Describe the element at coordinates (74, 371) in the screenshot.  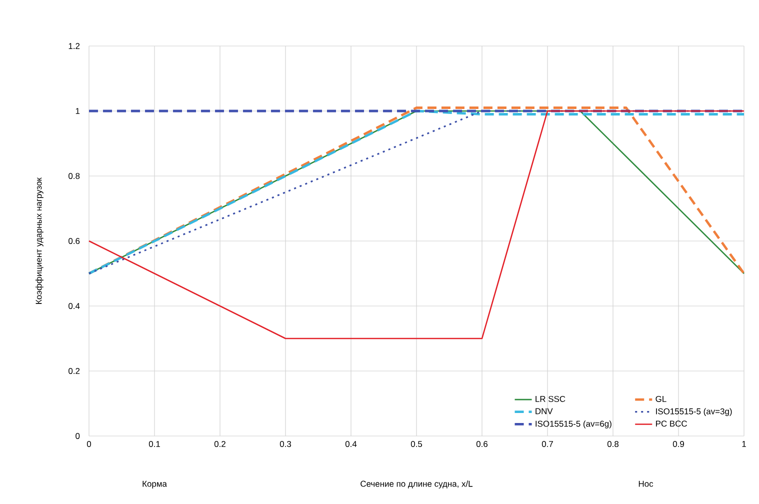
I see `y-tick-label: 0.2` at that location.